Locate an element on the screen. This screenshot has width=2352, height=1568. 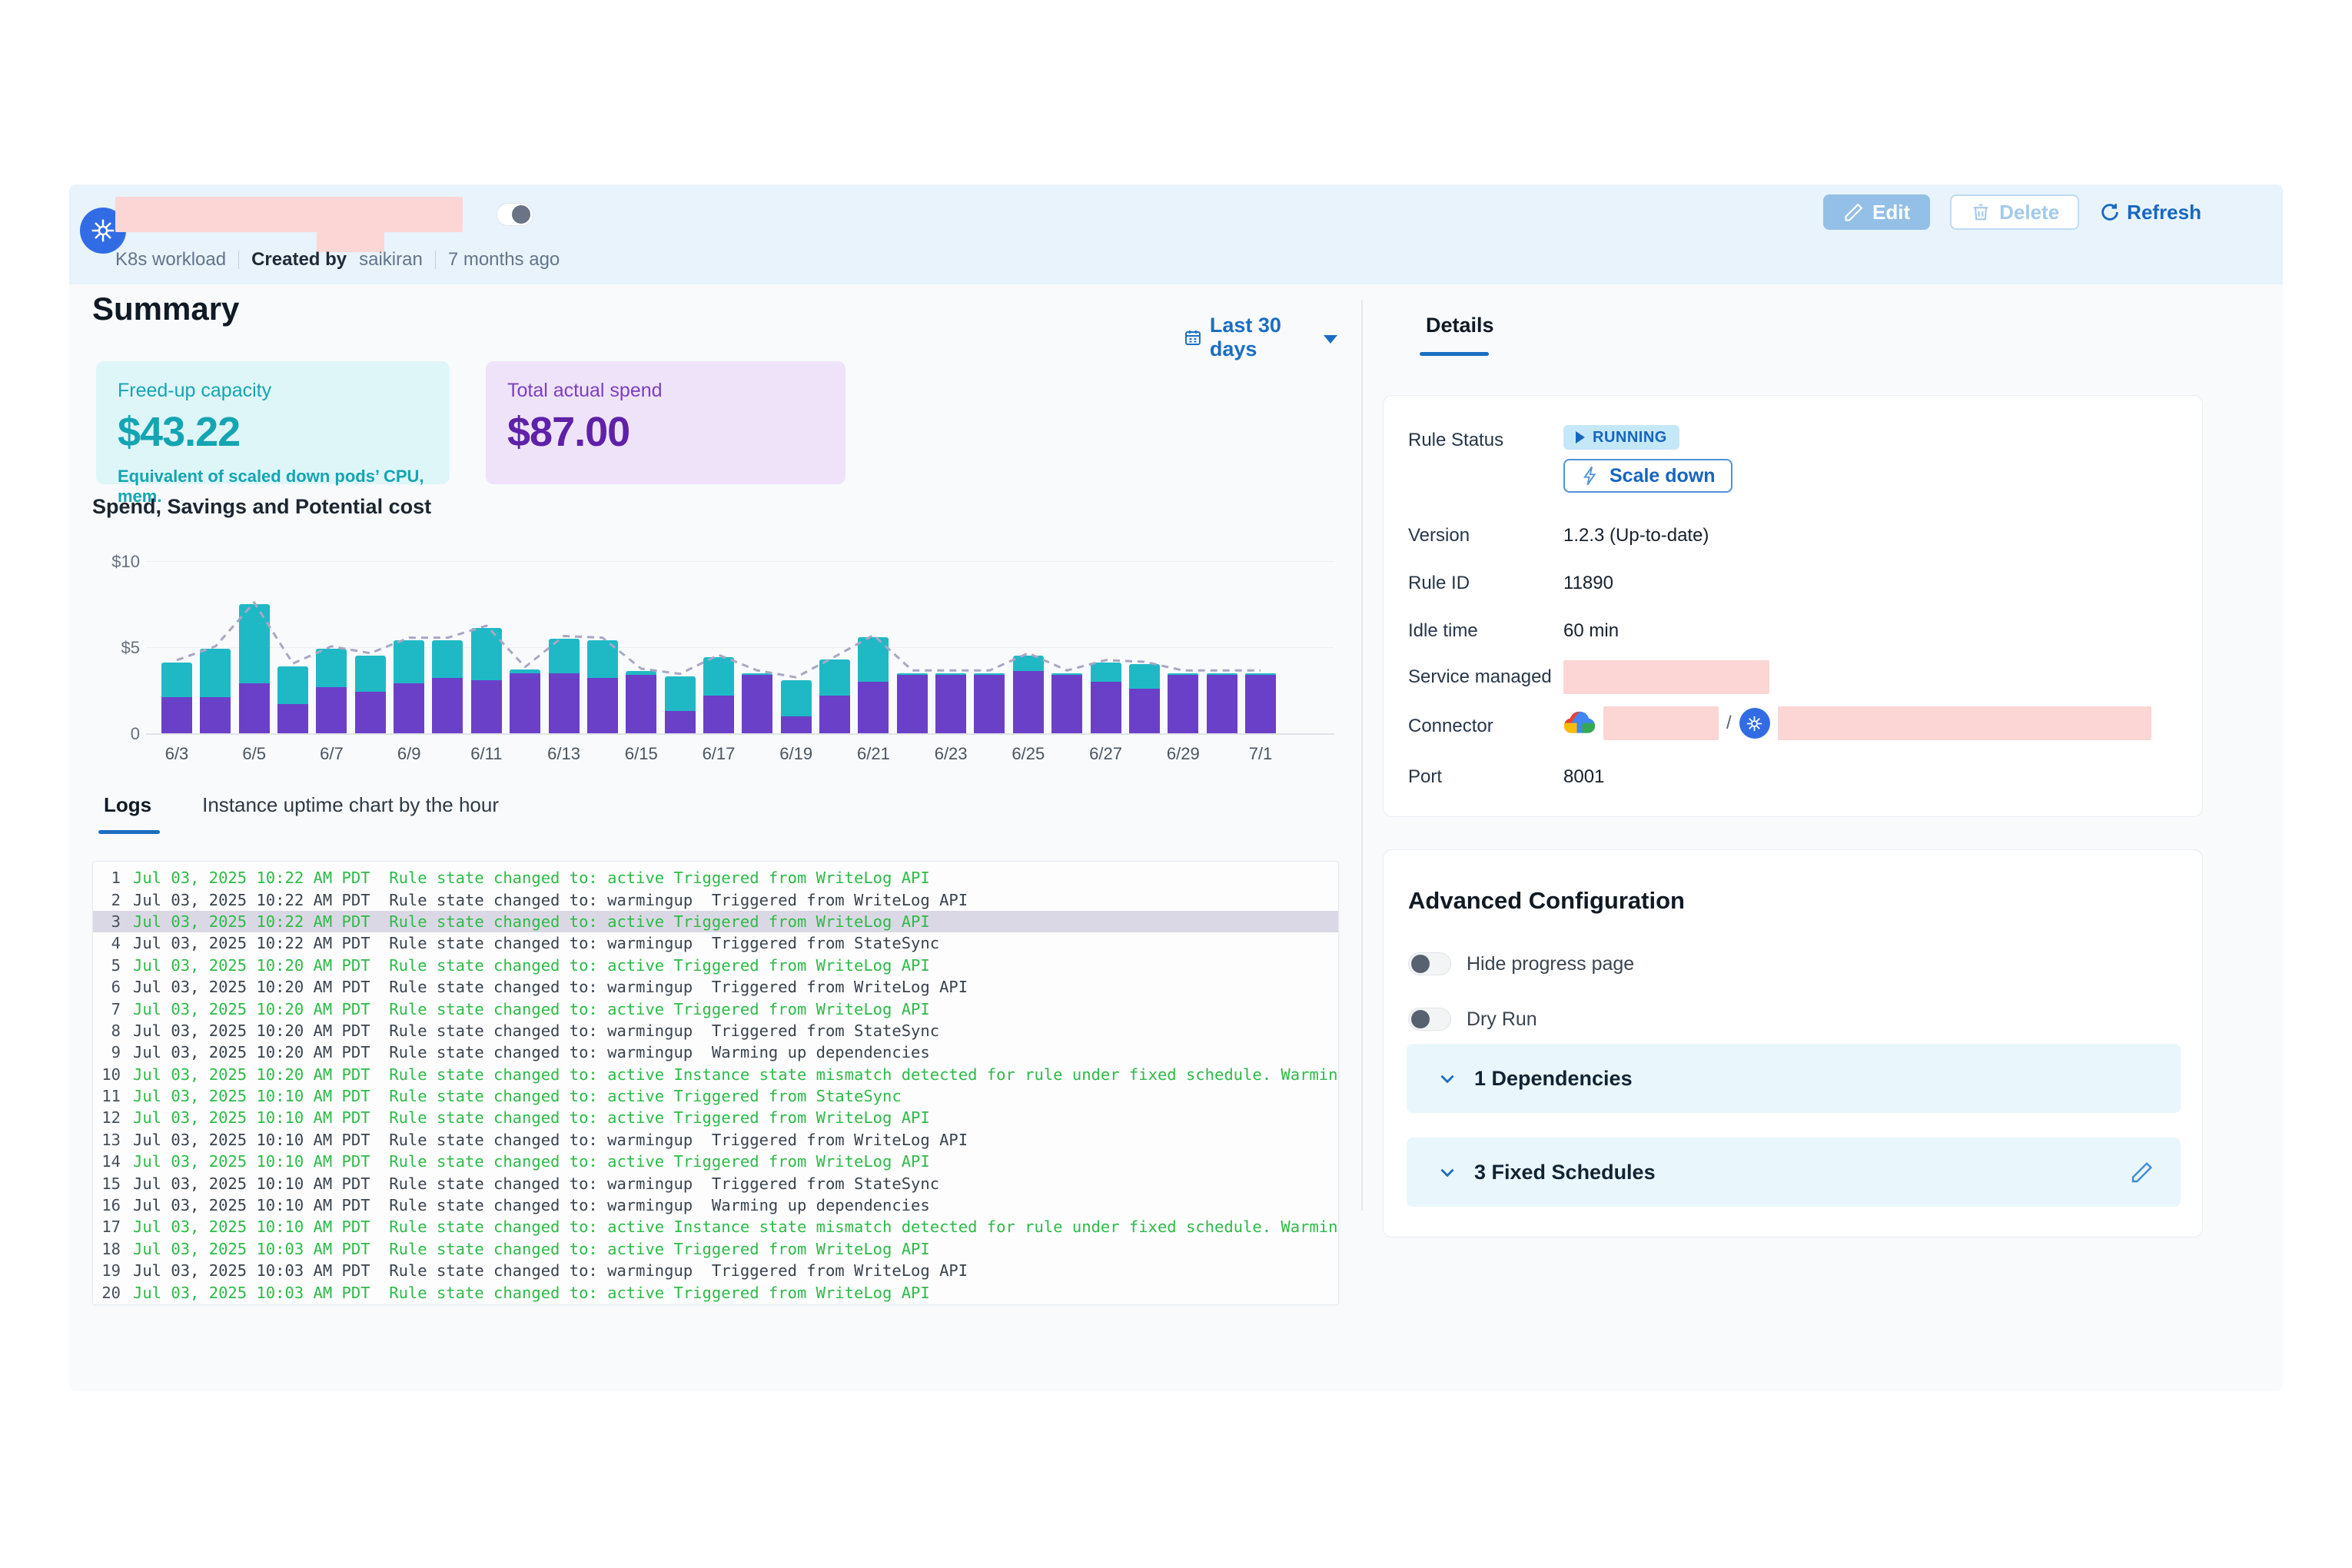
accordion-label: 1 Dependencies is located at coordinates (1553, 1078).